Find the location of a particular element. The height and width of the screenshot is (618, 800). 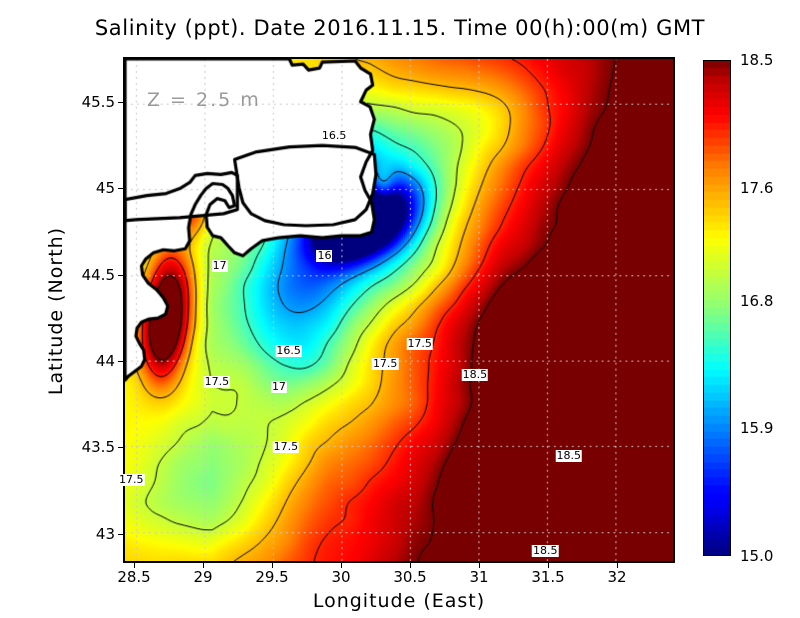

y-tick-label: 44.5 is located at coordinates (98, 274).